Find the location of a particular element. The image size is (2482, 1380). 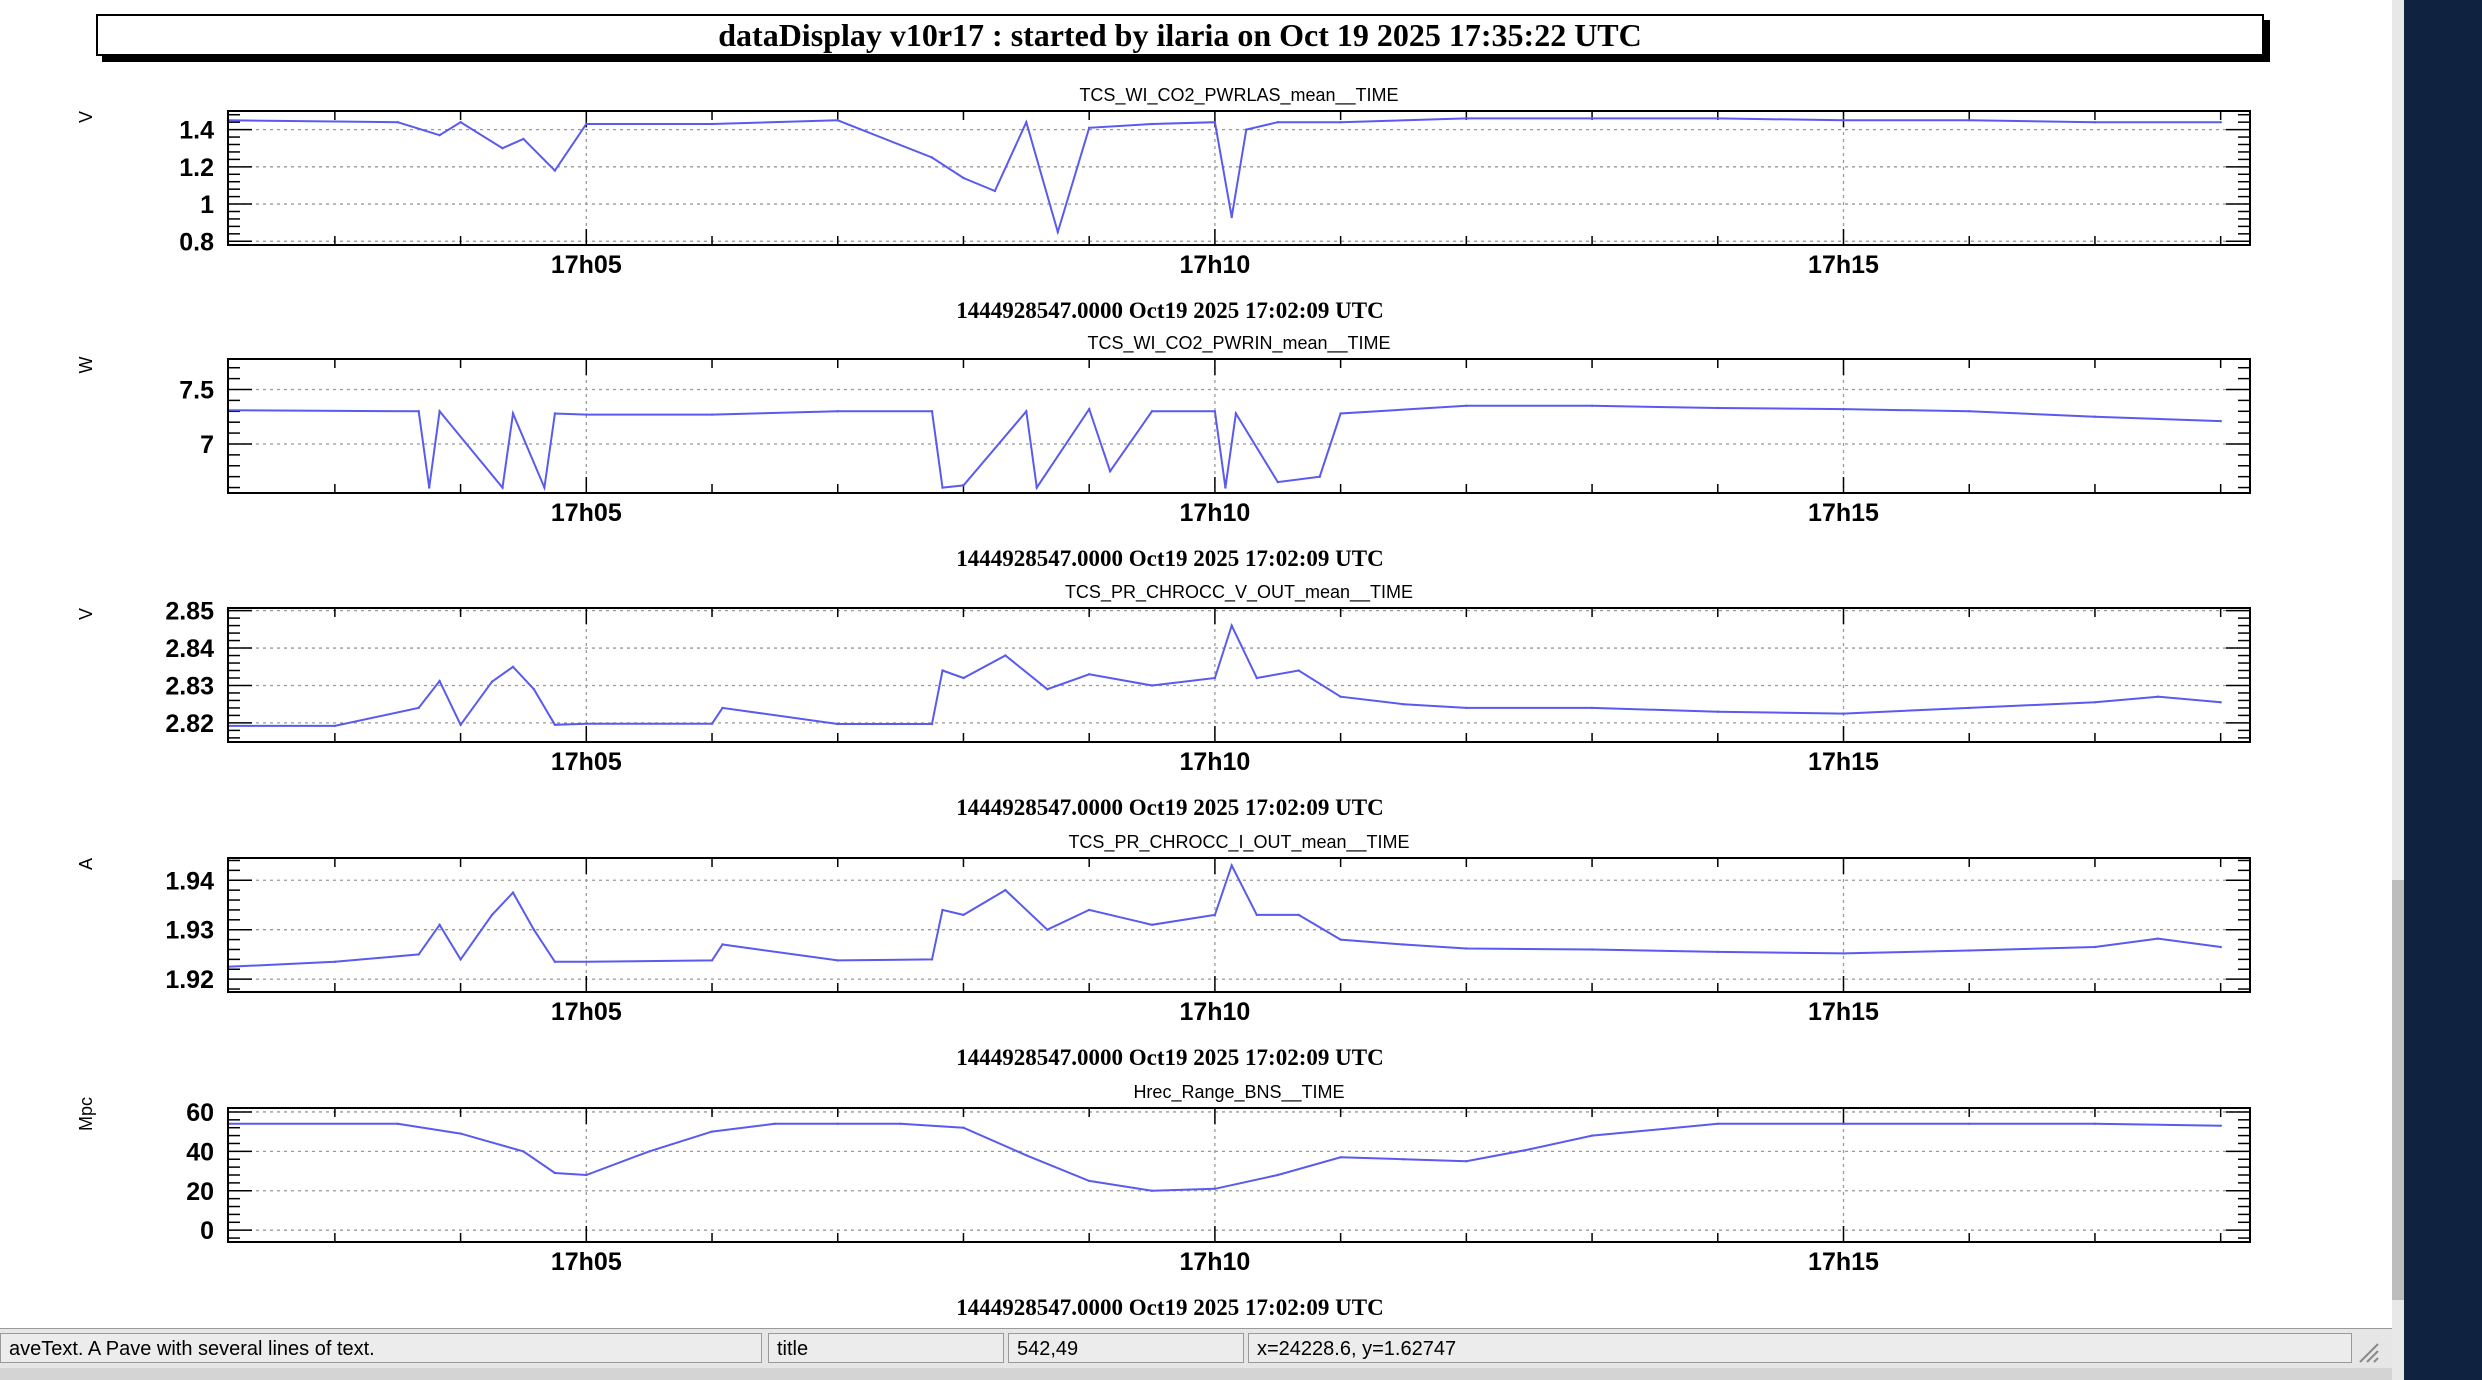

desktop-background is located at coordinates (2437, 690).